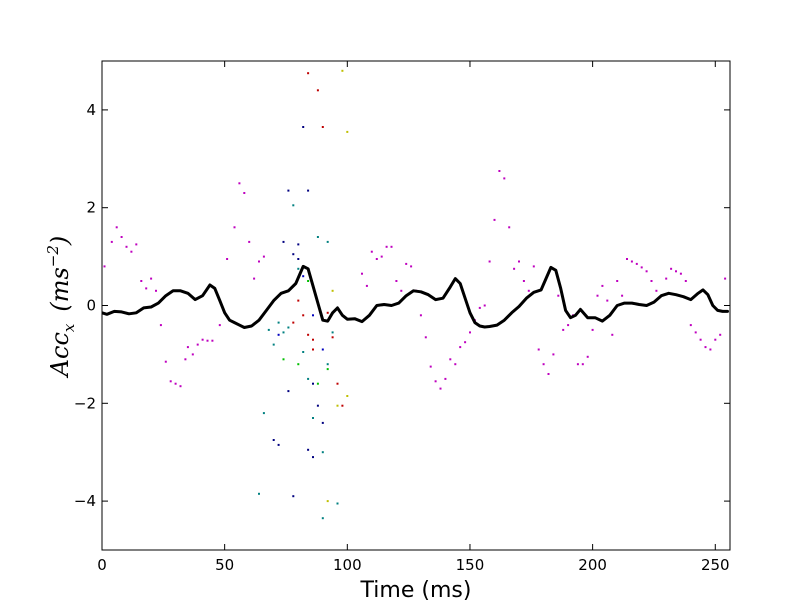 The height and width of the screenshot is (612, 812). What do you see at coordinates (102, 565) in the screenshot?
I see `x-tick-label: 0` at bounding box center [102, 565].